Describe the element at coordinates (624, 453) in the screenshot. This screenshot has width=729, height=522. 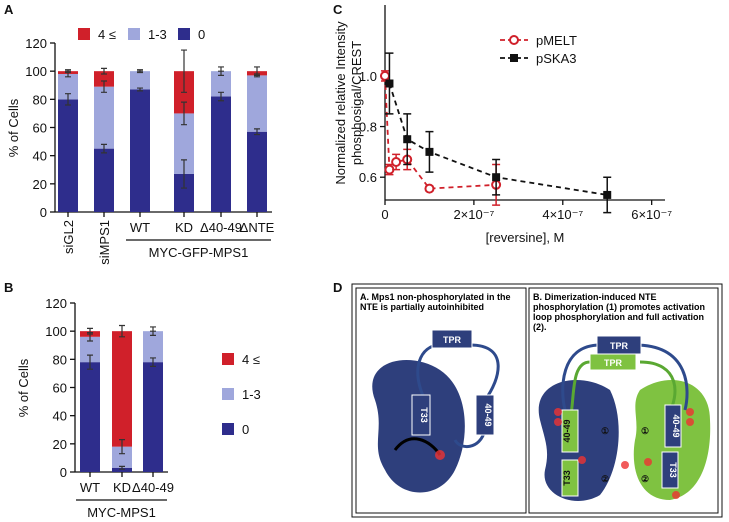
I see `phospho-sites` at that location.